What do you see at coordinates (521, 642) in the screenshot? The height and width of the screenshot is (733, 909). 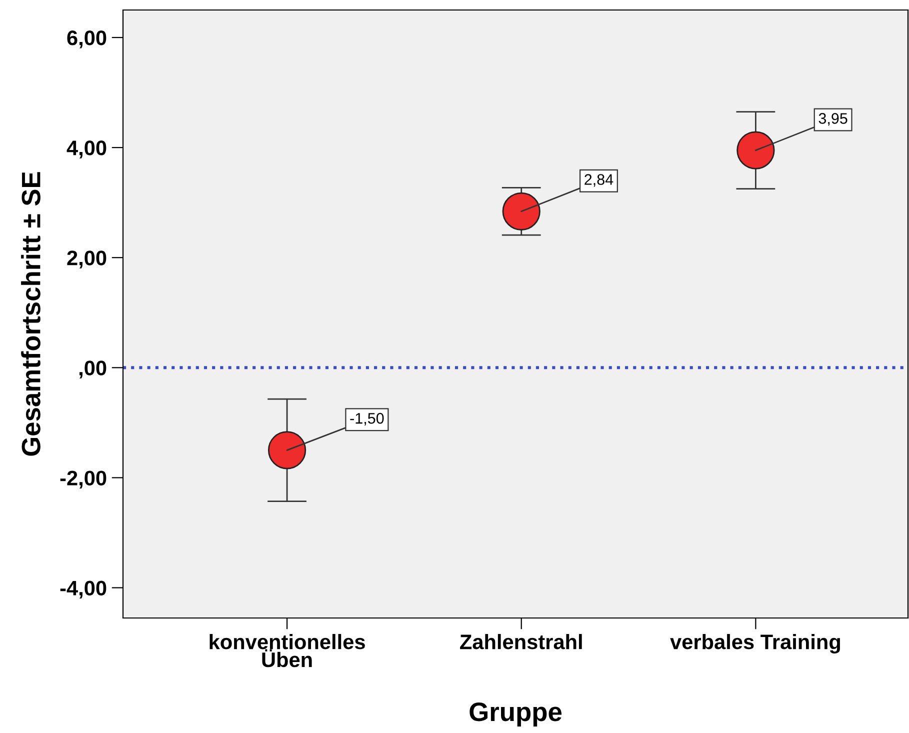 I see `x-tick-label: Zahlenstrahl` at bounding box center [521, 642].